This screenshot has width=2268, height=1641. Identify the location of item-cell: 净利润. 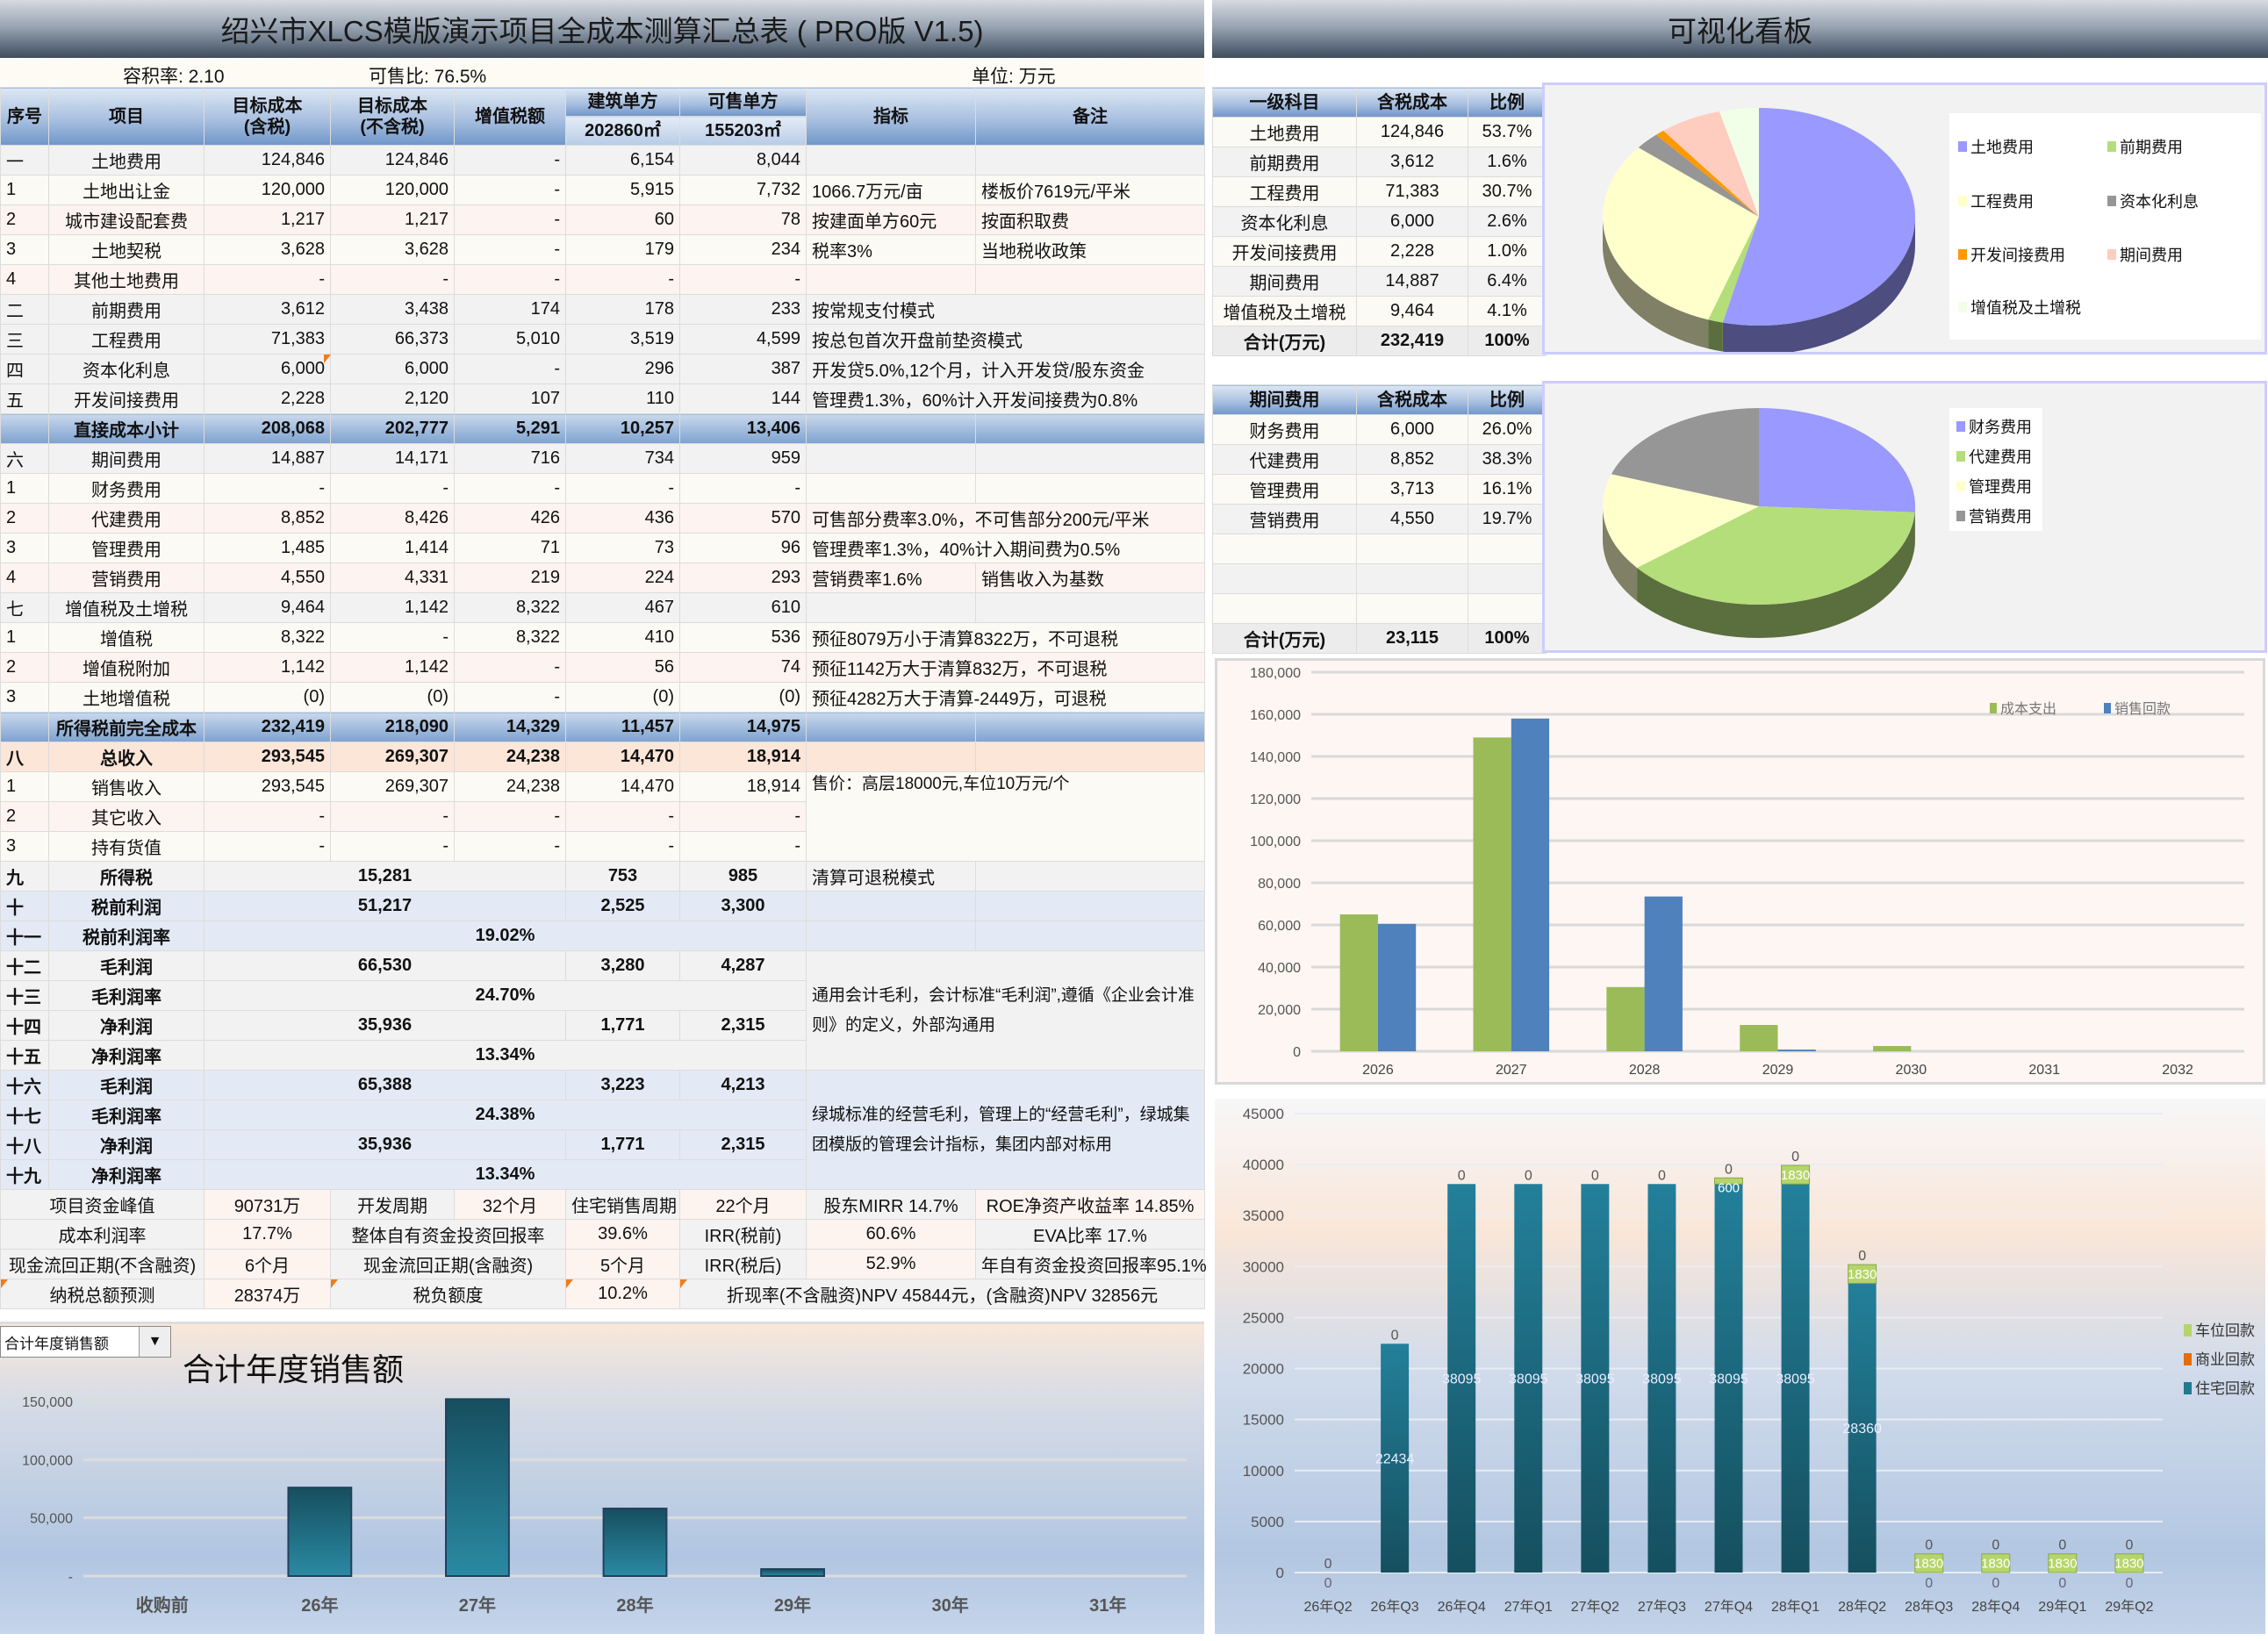
(127, 1145).